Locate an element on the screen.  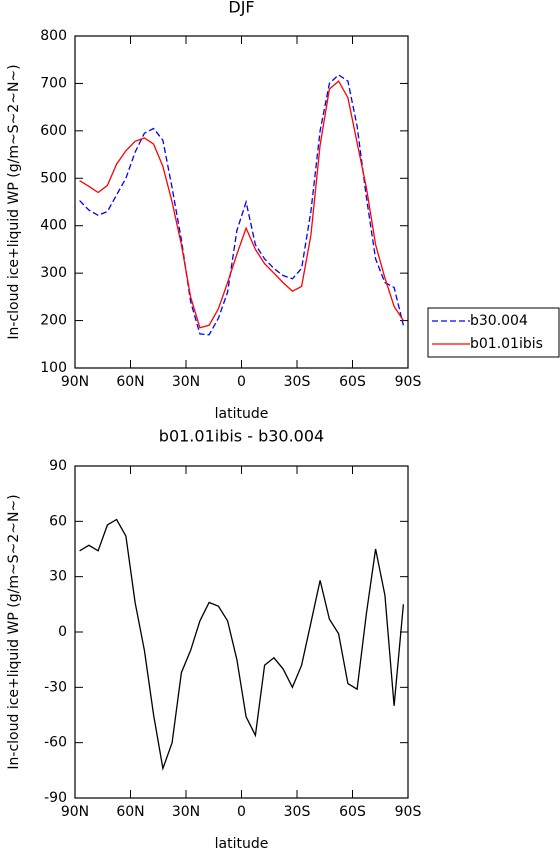
y-tick-label: 800 is located at coordinates (53, 36).